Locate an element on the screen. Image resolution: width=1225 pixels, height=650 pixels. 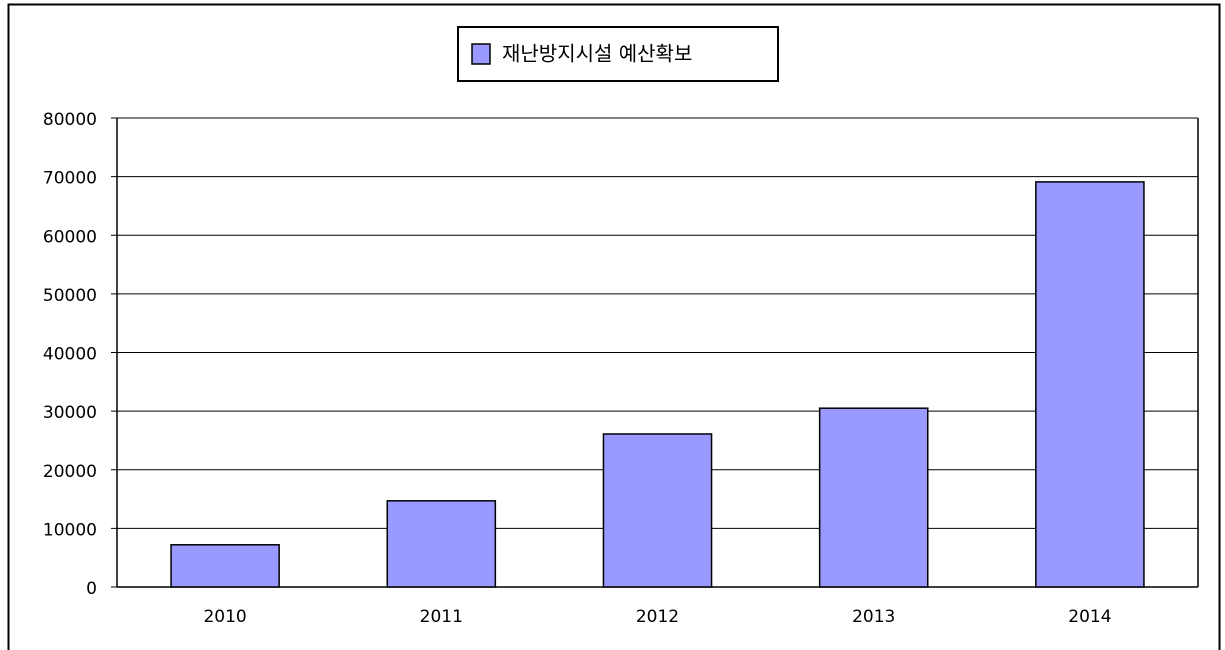
legend-box is located at coordinates (618, 54).